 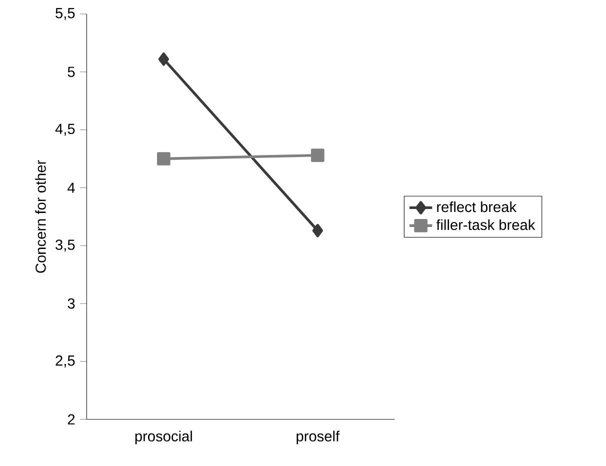 What do you see at coordinates (71, 187) in the screenshot?
I see `y-tick-label: 4` at bounding box center [71, 187].